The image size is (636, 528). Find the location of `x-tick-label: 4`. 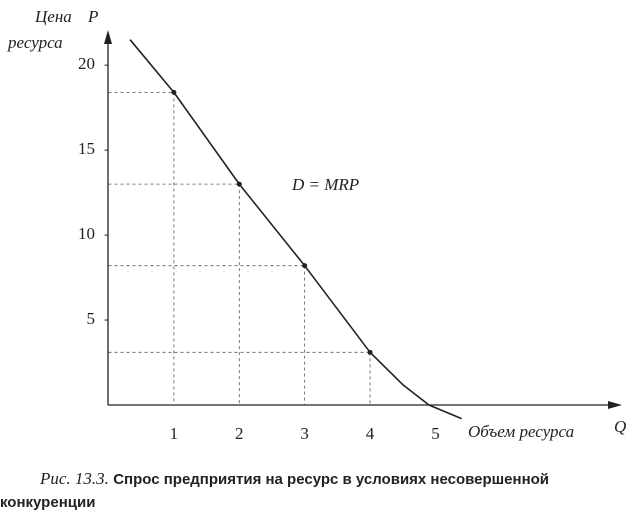

x-tick-label: 4 is located at coordinates (370, 433).